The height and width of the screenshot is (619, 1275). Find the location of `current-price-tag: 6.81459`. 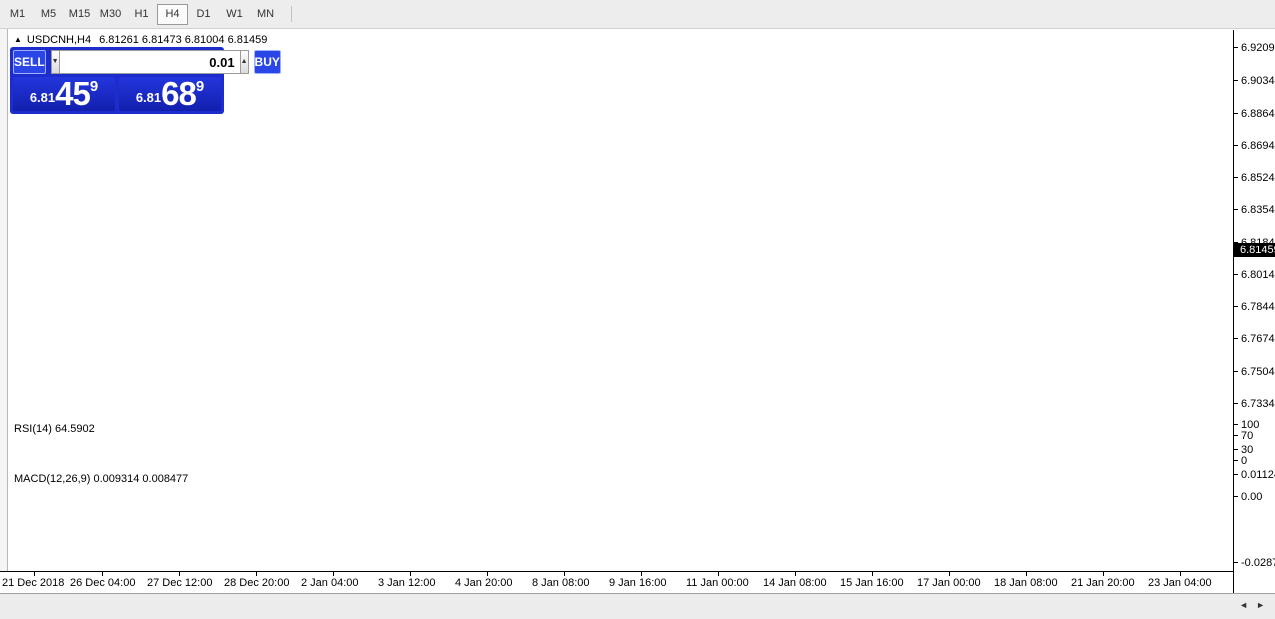

current-price-tag: 6.81459 is located at coordinates (1254, 249).